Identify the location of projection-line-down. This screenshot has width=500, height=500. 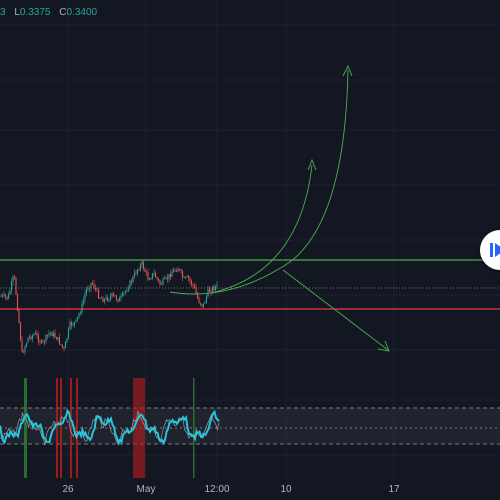
(335, 310).